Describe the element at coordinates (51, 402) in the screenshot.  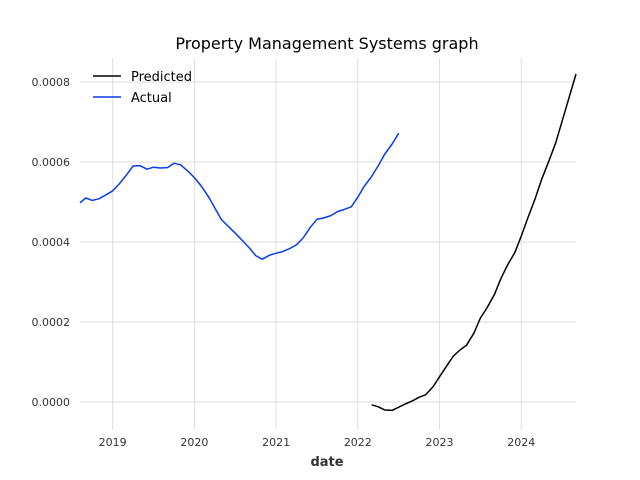
I see `y-tick-label: 0.0000` at that location.